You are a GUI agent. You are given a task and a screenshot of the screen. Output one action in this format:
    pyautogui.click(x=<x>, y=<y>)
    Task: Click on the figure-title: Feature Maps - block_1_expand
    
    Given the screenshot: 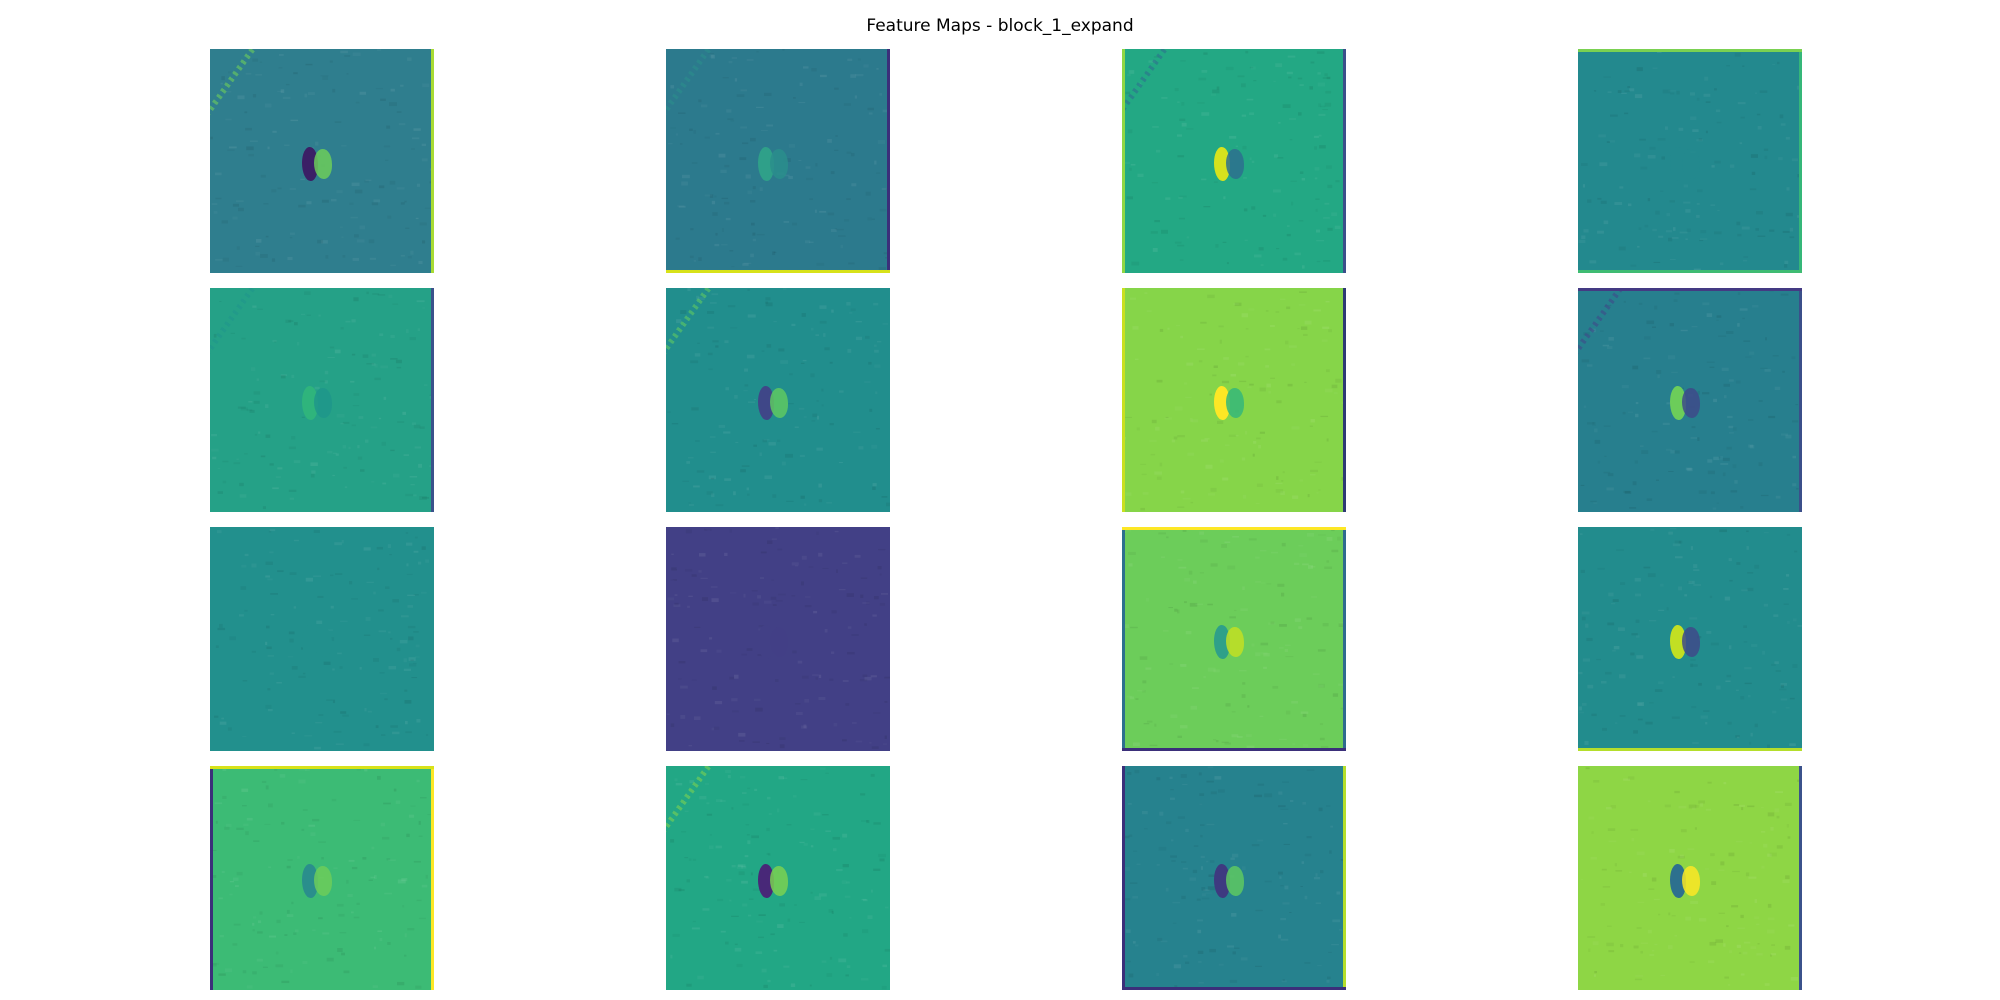 What is the action you would take?
    pyautogui.click(x=1000, y=26)
    